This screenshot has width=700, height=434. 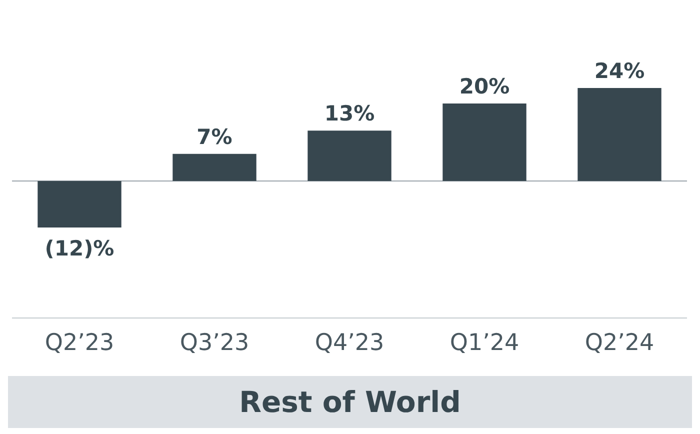 What do you see at coordinates (349, 114) in the screenshot?
I see `data-label: 13%` at bounding box center [349, 114].